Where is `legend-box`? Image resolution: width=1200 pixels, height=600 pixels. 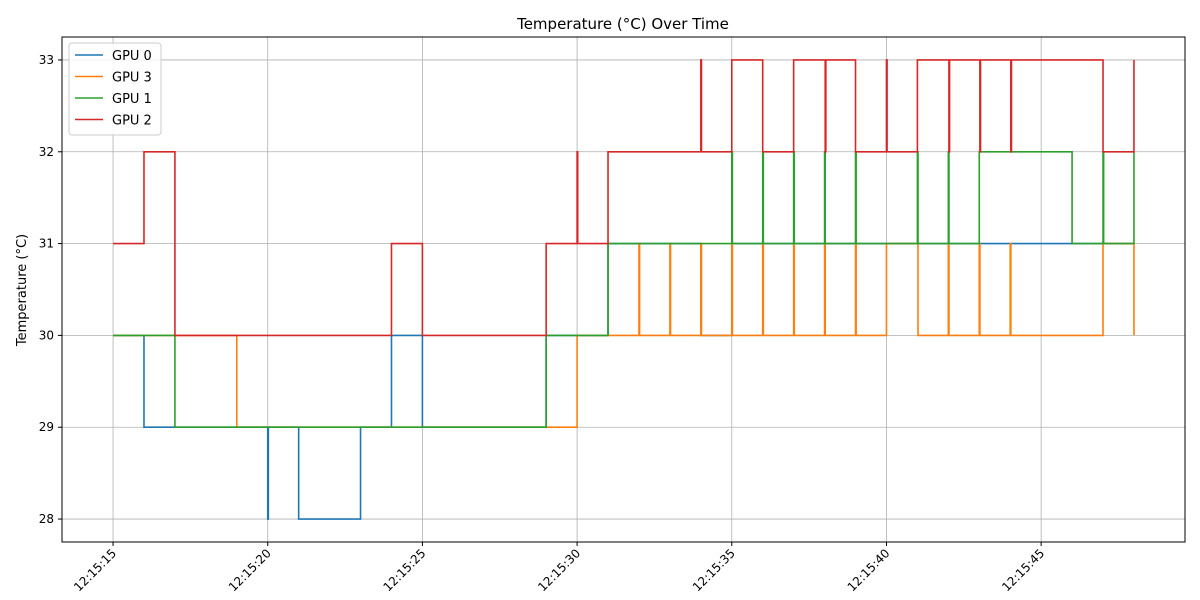
legend-box is located at coordinates (115, 89).